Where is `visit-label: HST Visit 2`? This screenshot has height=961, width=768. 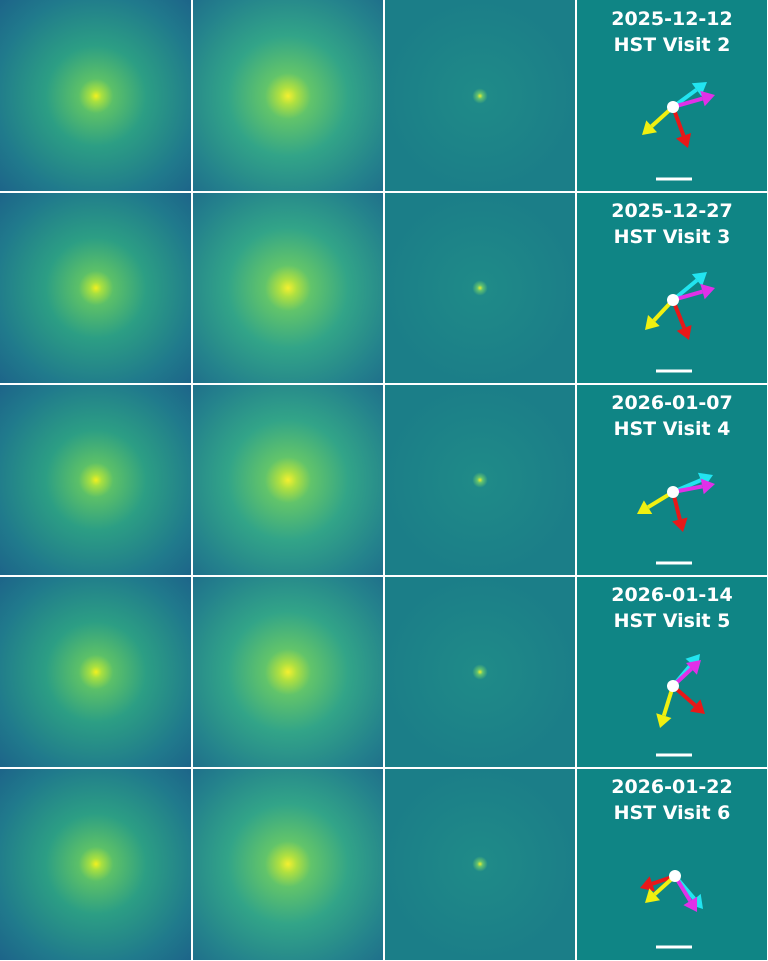 visit-label: HST Visit 2 is located at coordinates (672, 45).